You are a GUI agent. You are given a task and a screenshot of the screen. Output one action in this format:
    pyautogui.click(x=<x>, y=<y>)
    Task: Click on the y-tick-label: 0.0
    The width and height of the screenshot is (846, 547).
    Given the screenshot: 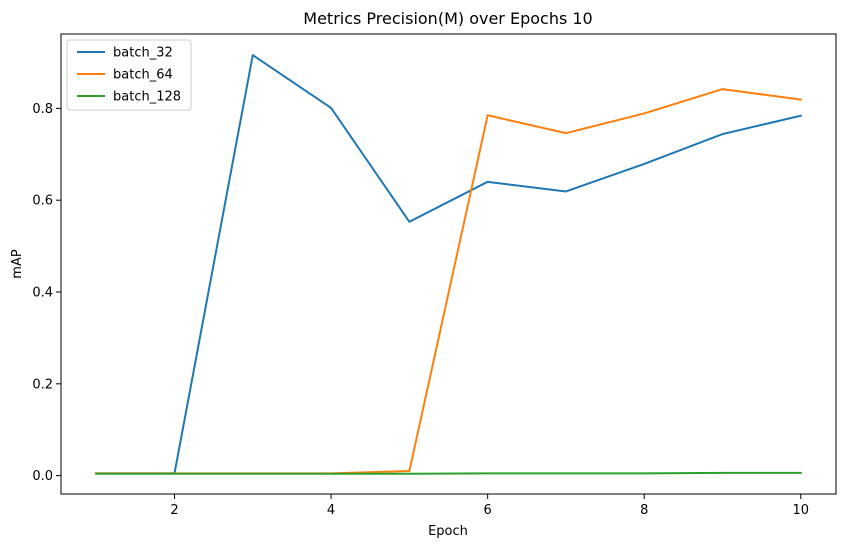 What is the action you would take?
    pyautogui.click(x=42, y=476)
    